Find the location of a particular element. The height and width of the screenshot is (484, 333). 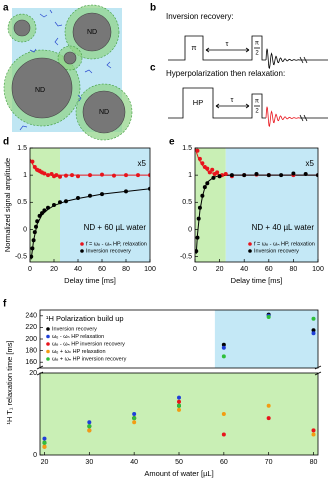

y-tick-label: 240 is located at coordinates (31, 316).